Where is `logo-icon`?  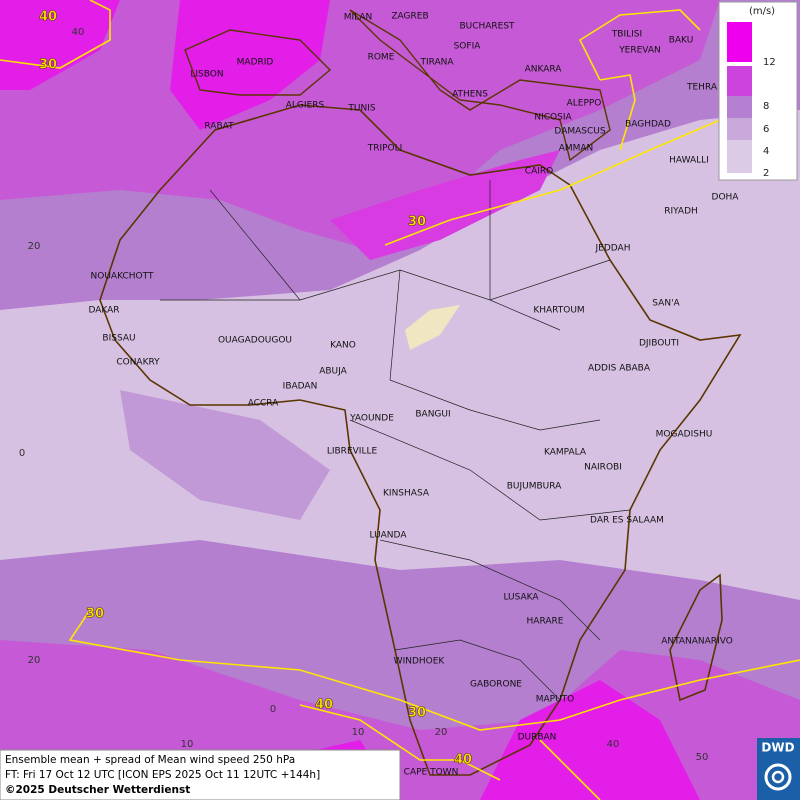
logo-icon is located at coordinates (778, 777).